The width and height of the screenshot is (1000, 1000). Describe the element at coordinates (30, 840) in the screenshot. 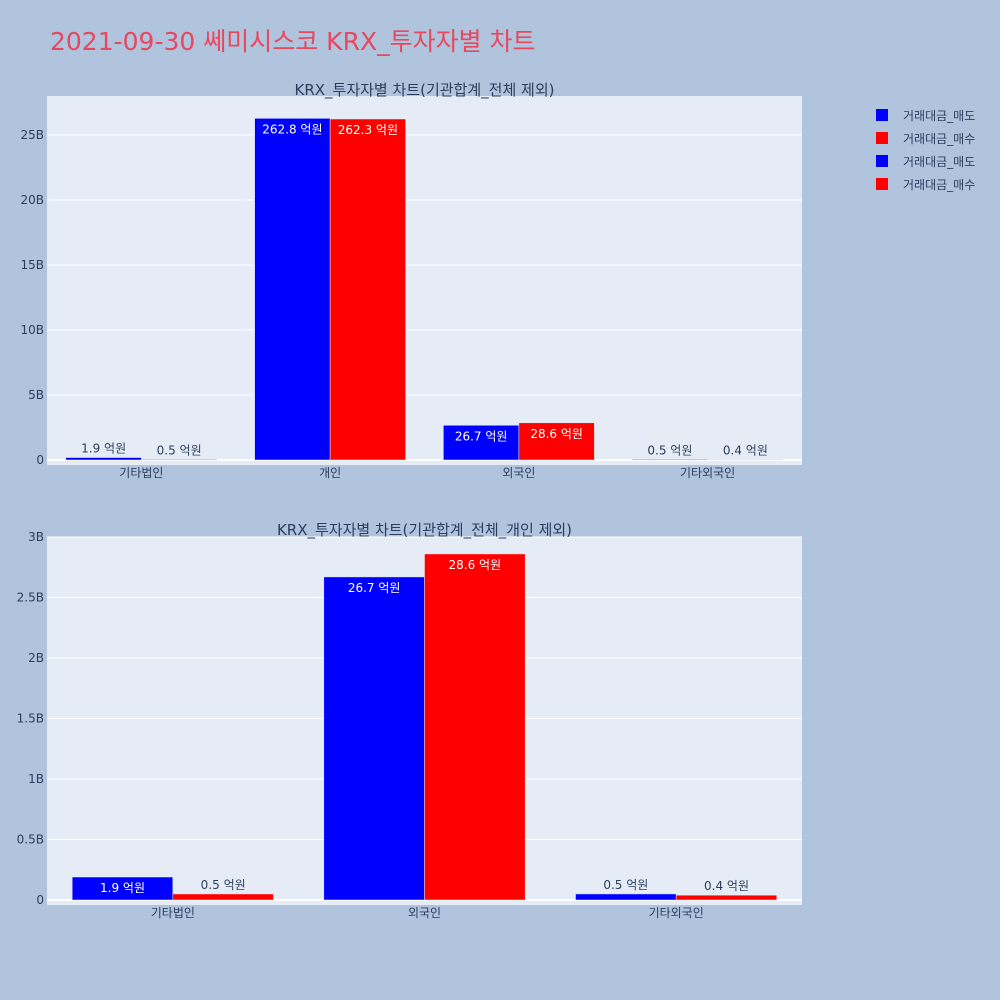

I see `y-tick-label: 0.5B` at that location.